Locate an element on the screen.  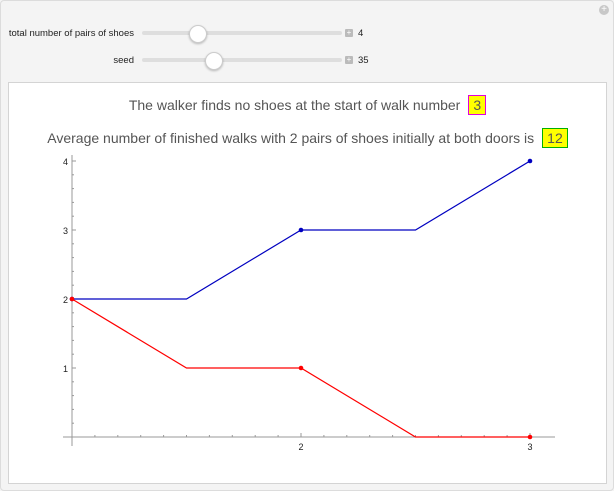
walk-number-value: 3 is located at coordinates (477, 105).